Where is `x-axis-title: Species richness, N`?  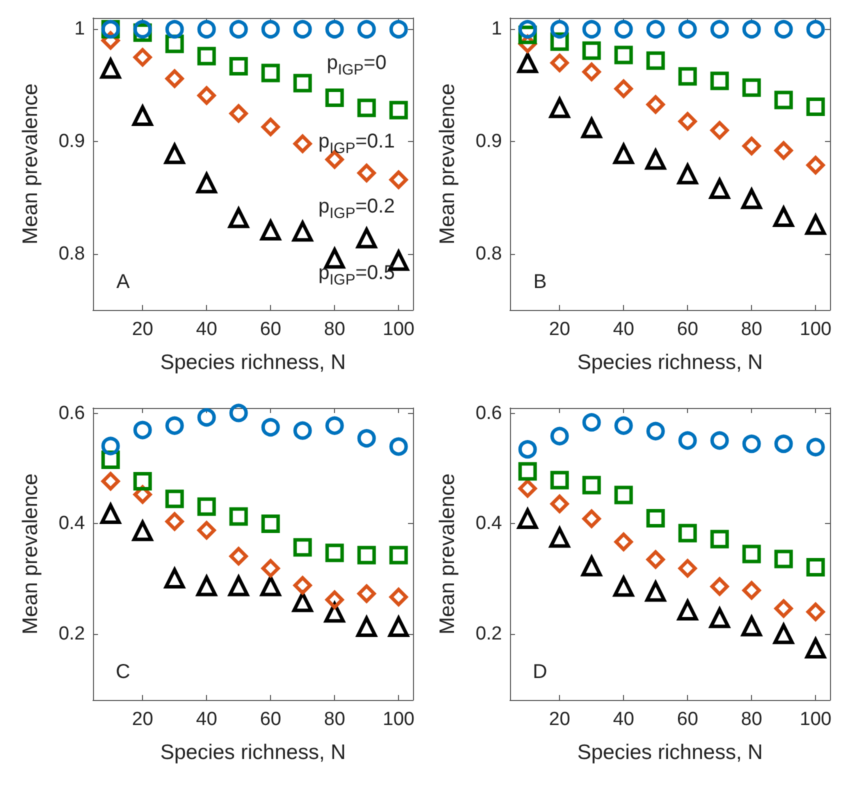 x-axis-title: Species richness, N is located at coordinates (253, 362).